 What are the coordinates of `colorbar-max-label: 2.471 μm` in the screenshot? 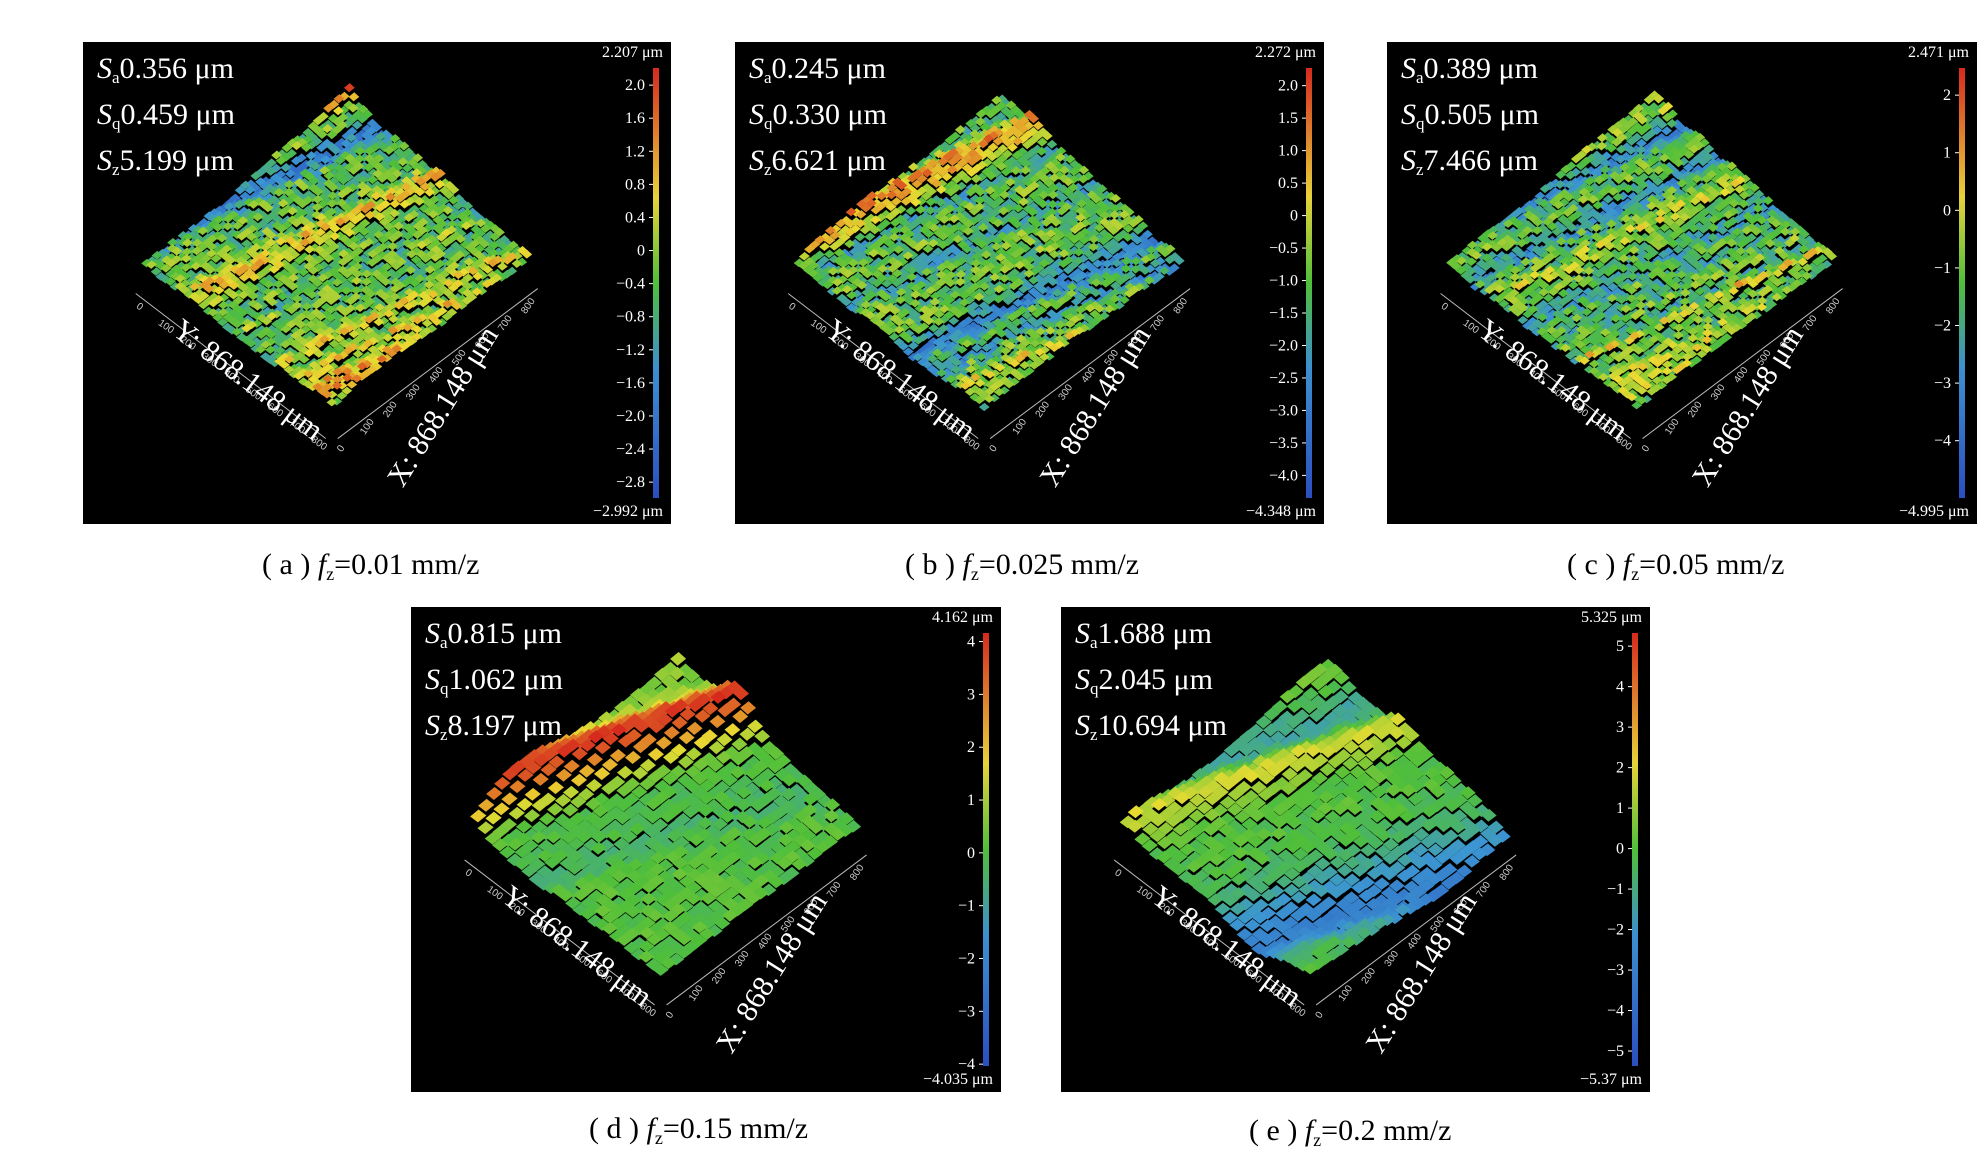 It's located at (1938, 52).